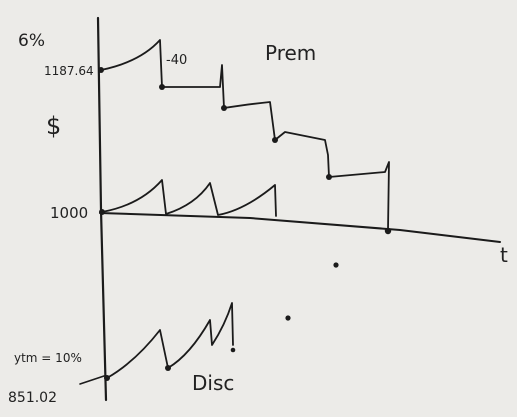 The height and width of the screenshot is (417, 517). I want to click on premium-price-label: 1187.64, so click(69, 71).